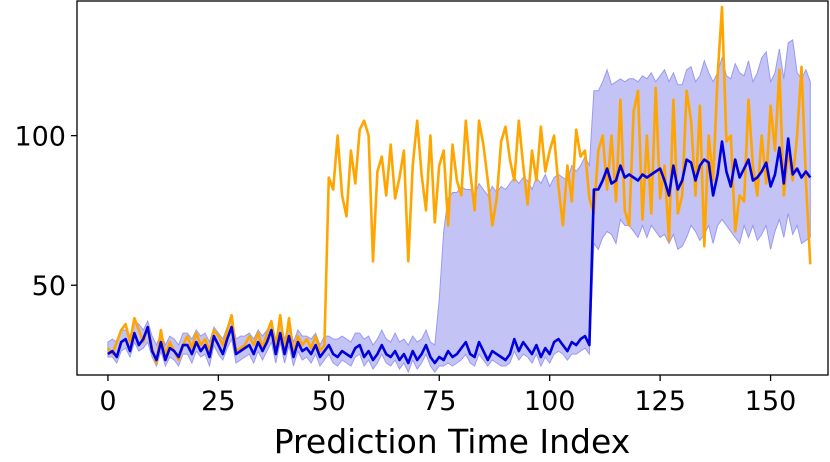  I want to click on x-tick-label: 150, so click(771, 401).